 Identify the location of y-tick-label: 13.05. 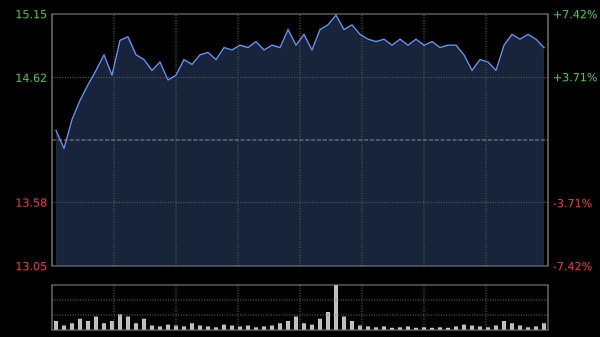
(31, 266).